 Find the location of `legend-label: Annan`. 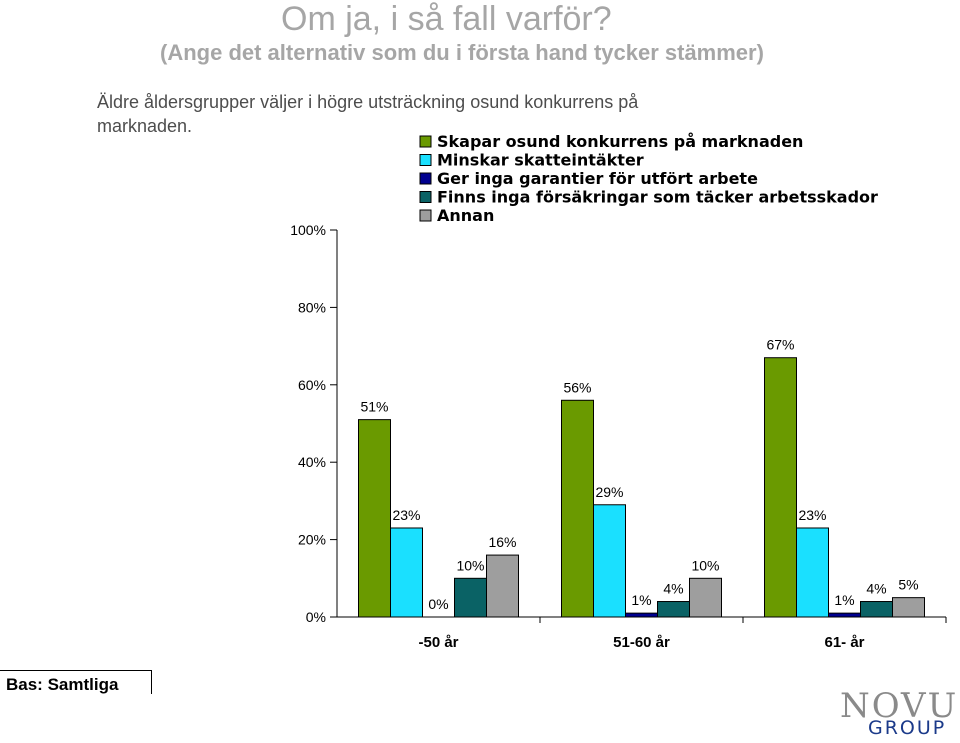

legend-label: Annan is located at coordinates (465, 215).